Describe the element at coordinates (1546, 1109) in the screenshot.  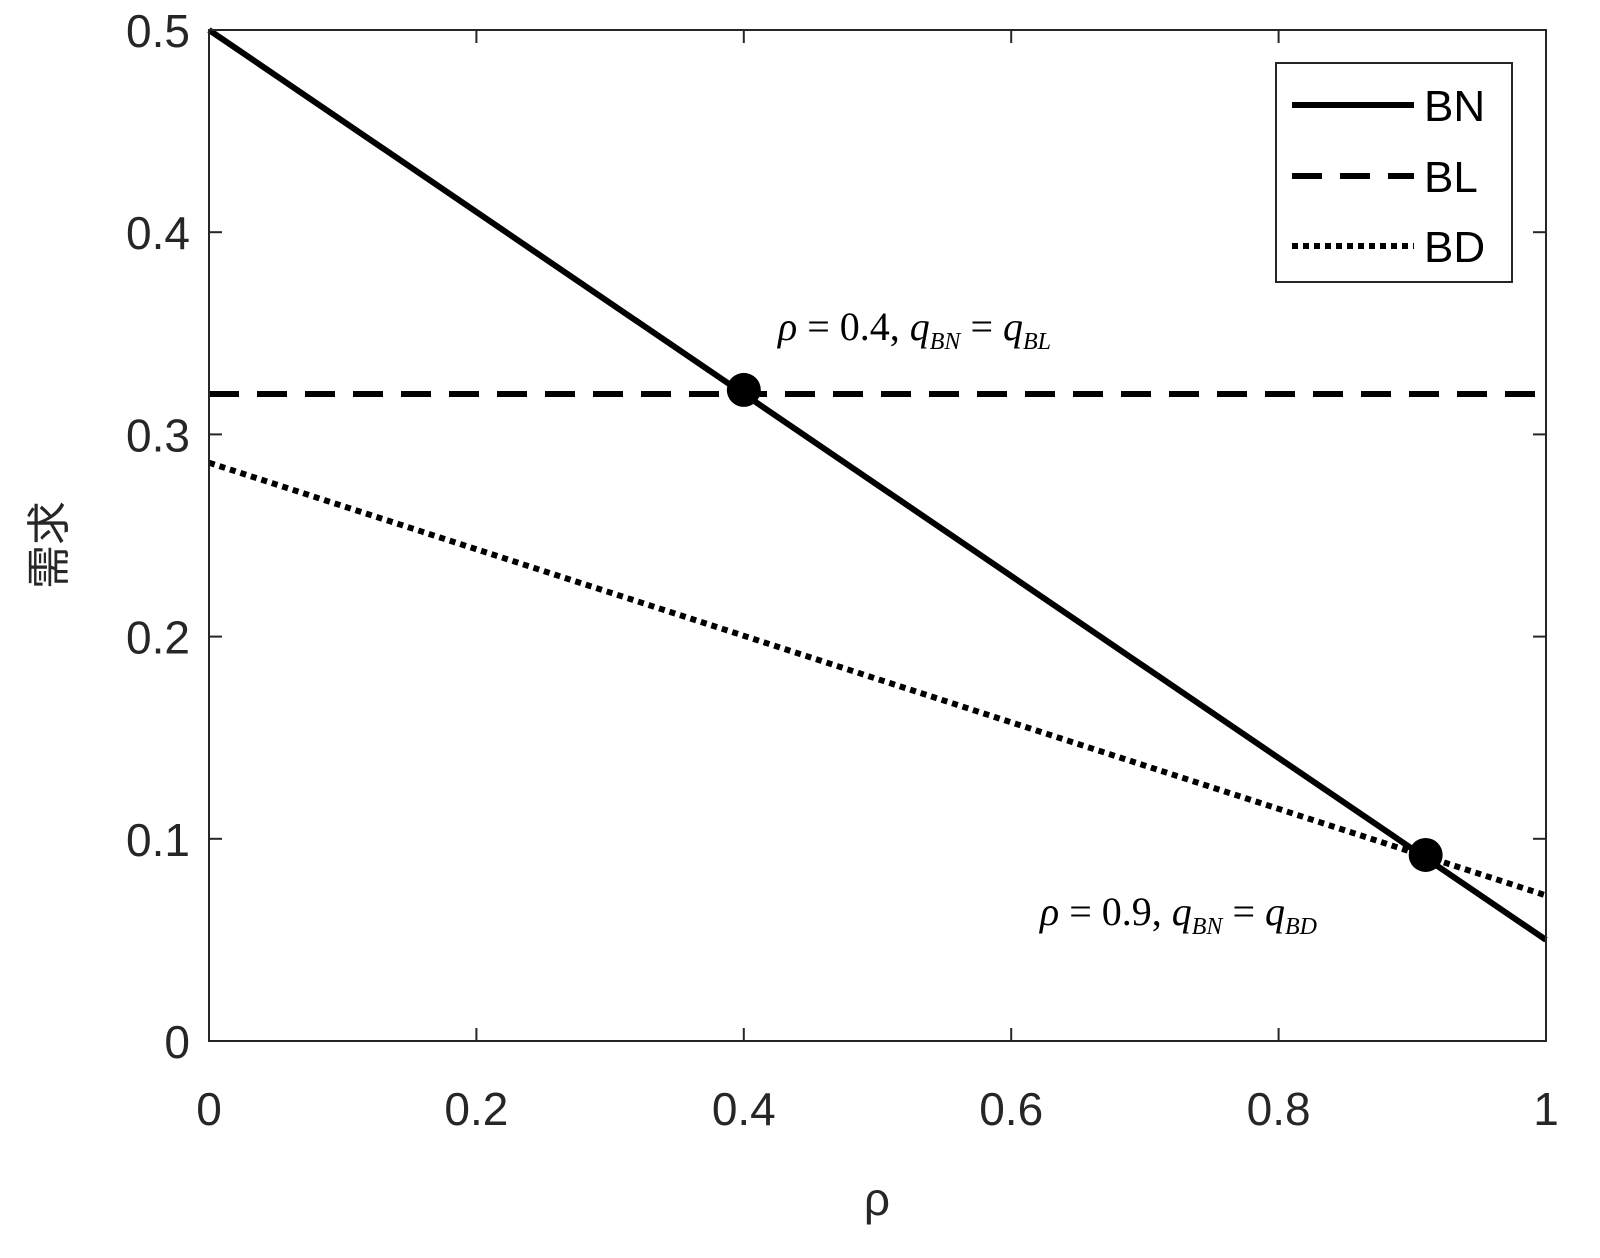
I see `x-tick-label: 1` at that location.